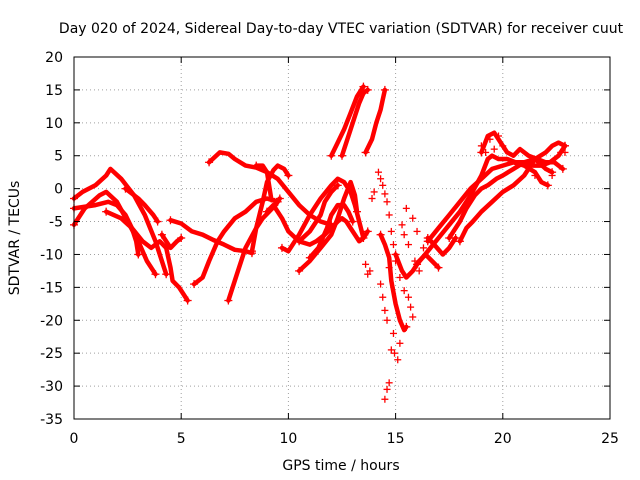 The height and width of the screenshot is (480, 640). What do you see at coordinates (51, 321) in the screenshot?
I see `y-tick-label: -20` at bounding box center [51, 321].